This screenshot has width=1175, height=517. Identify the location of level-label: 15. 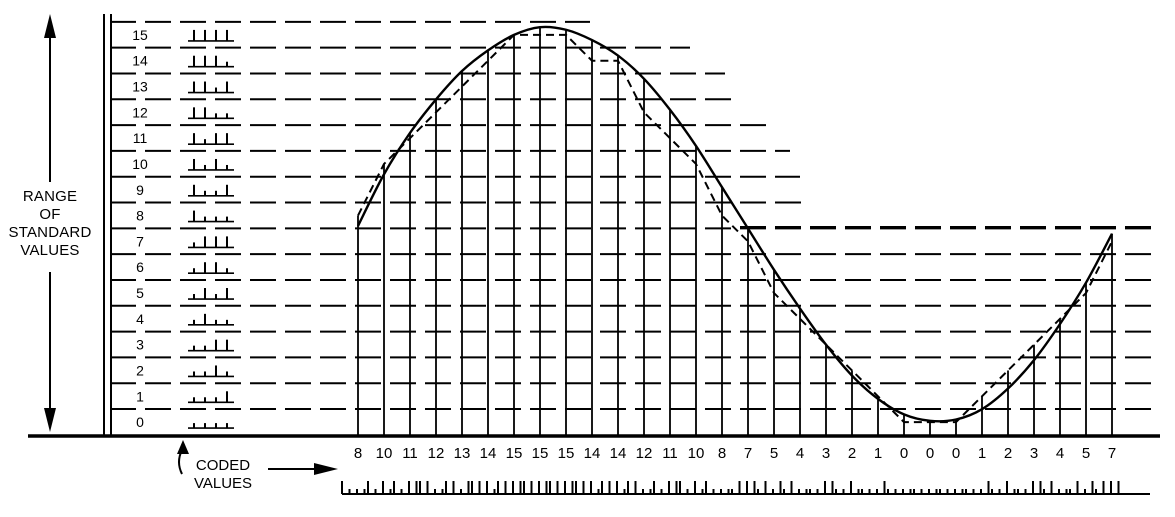
(140, 35).